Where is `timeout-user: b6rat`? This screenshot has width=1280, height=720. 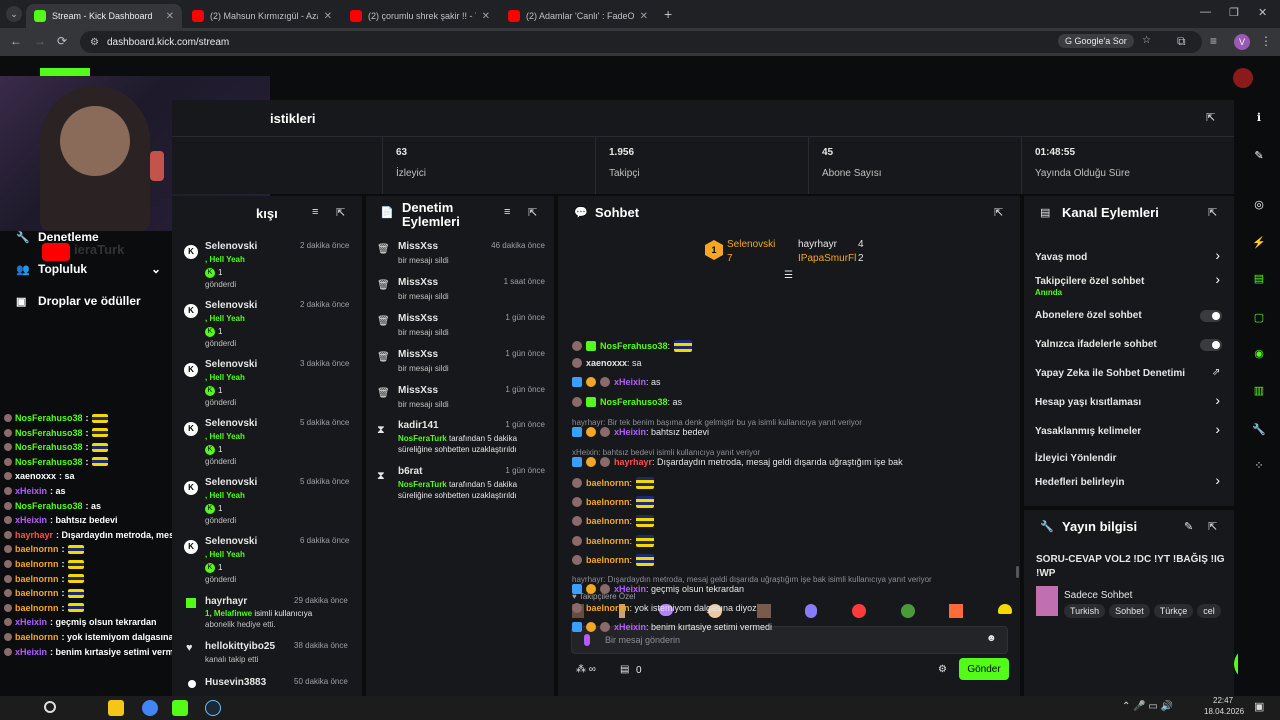
timeout-user: b6rat is located at coordinates (410, 471).